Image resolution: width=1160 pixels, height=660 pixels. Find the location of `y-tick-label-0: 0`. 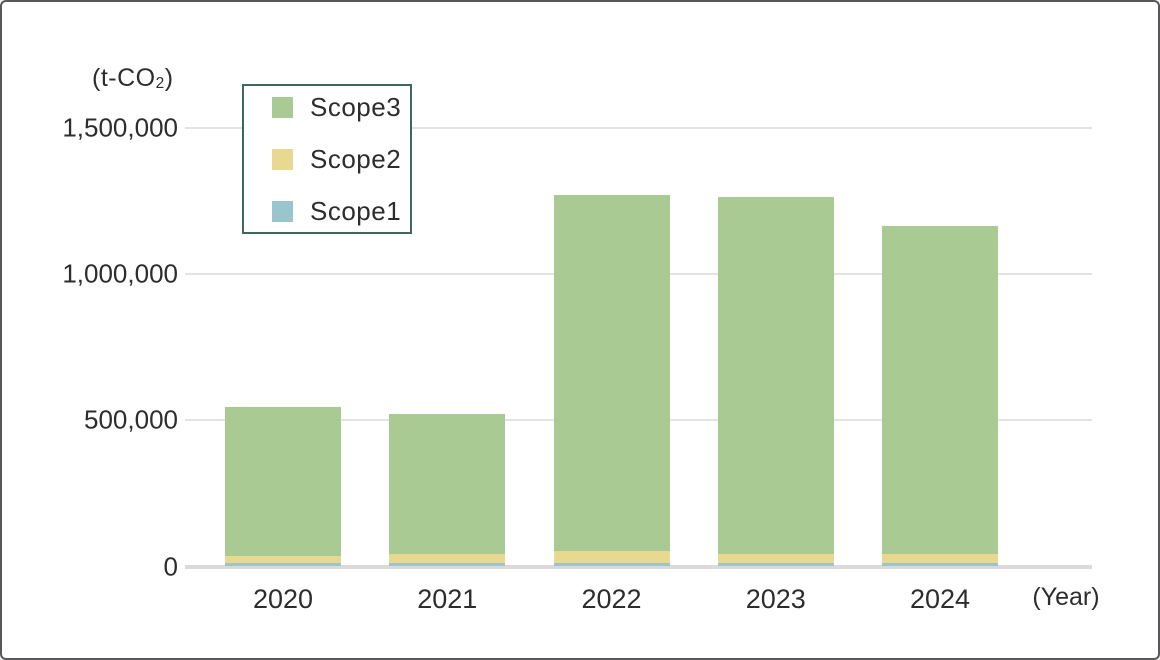

y-tick-label-0: 0 is located at coordinates (170, 566).